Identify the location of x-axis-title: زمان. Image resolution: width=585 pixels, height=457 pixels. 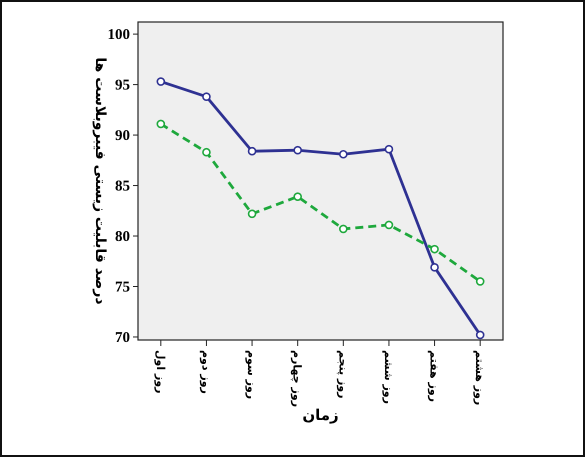
(320, 415).